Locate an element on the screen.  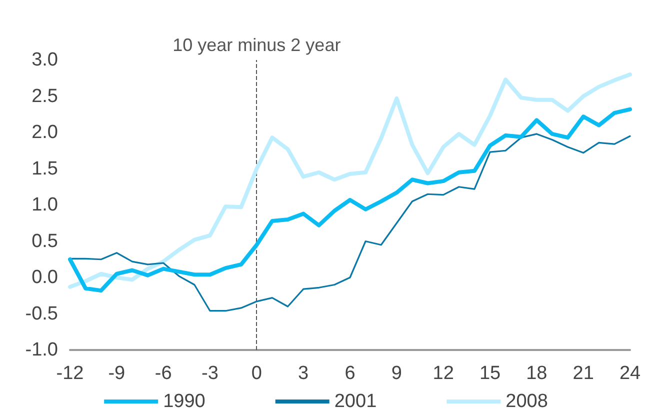
ref-line-label: 10 year minus 2 year is located at coordinates (256, 45).